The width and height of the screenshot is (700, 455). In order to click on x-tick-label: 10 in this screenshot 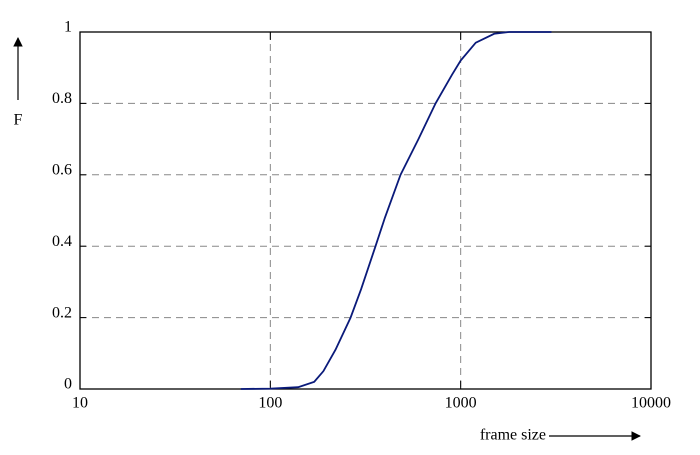, I will do `click(80, 403)`.